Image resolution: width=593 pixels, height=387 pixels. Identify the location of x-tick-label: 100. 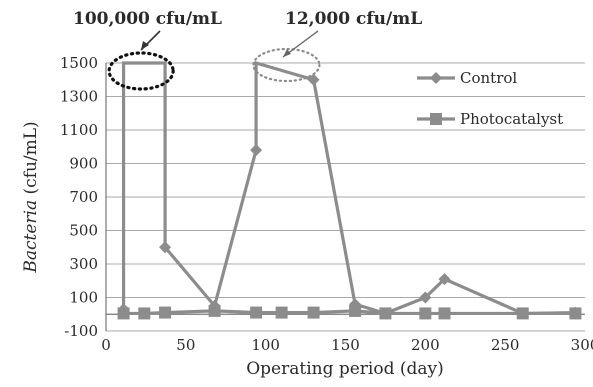
(265, 345).